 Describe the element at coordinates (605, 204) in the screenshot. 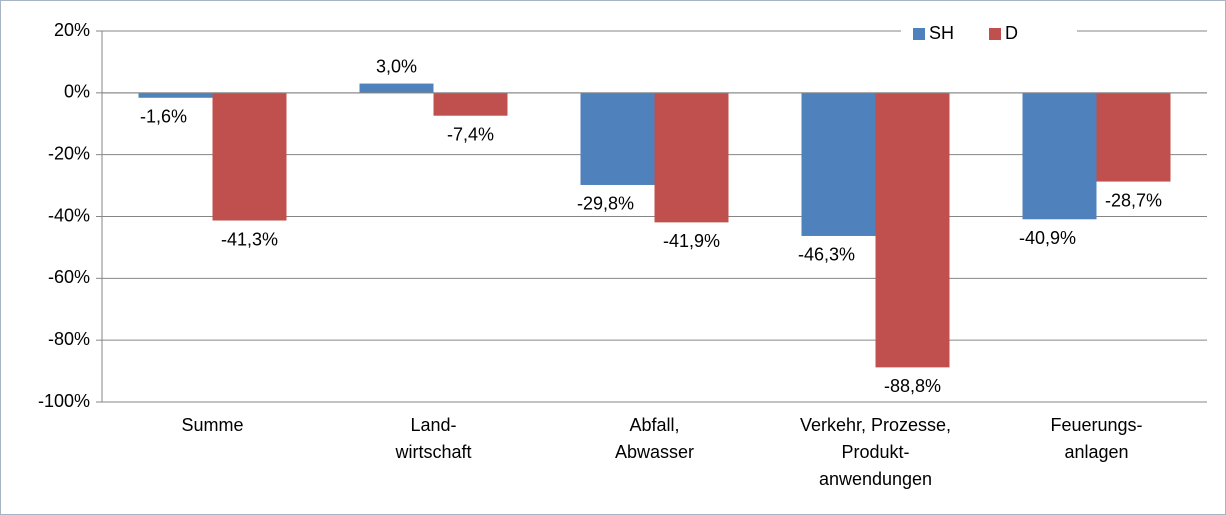

I see `value-label: -29,8%` at that location.